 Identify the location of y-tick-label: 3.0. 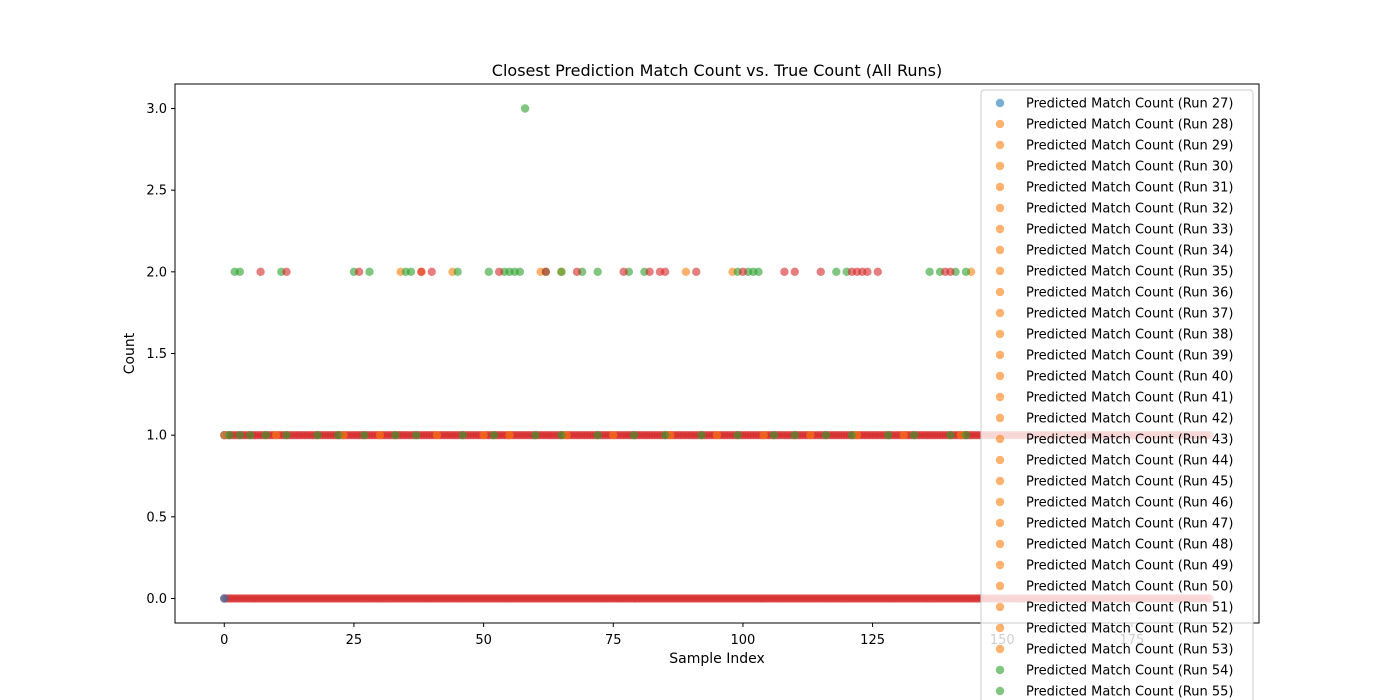
(156, 109).